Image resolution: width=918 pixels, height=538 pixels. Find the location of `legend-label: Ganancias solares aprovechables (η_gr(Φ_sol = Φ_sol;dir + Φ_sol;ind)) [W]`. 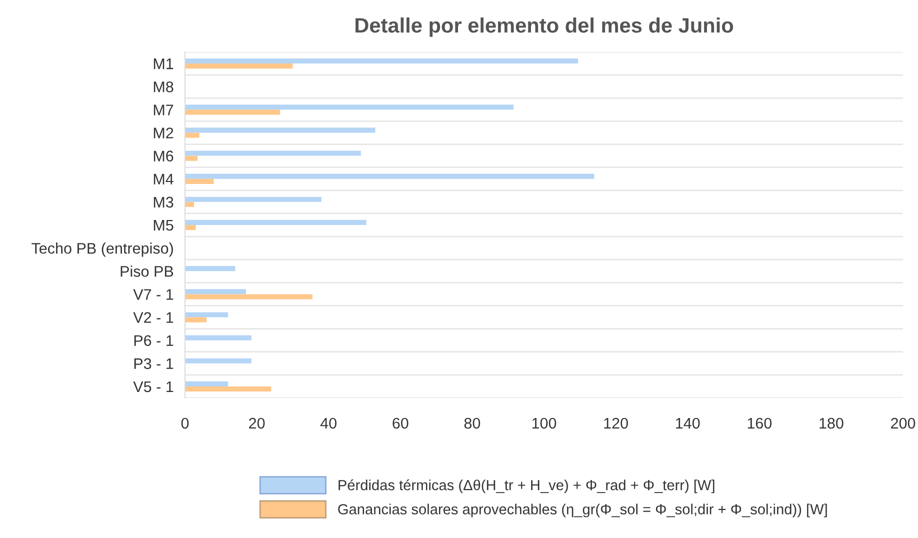

legend-label: Ganancias solares aprovechables (η_gr(Φ_sol = Φ_sol;dir + Φ_sol;ind)) [W] is located at coordinates (582, 511).